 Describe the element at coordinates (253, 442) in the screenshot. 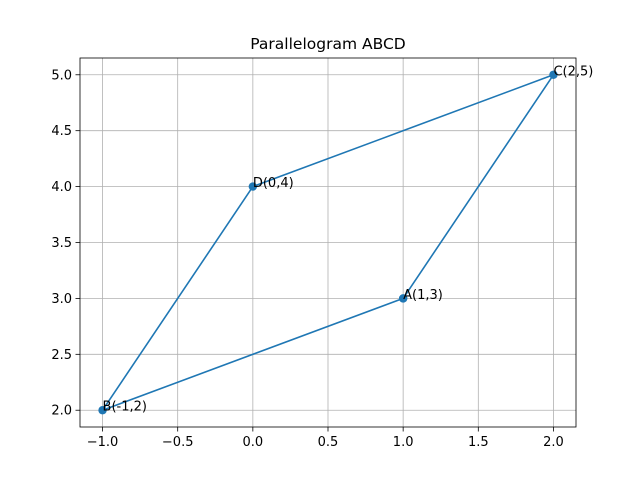

I see `x-tick-label-2: 0.0` at that location.